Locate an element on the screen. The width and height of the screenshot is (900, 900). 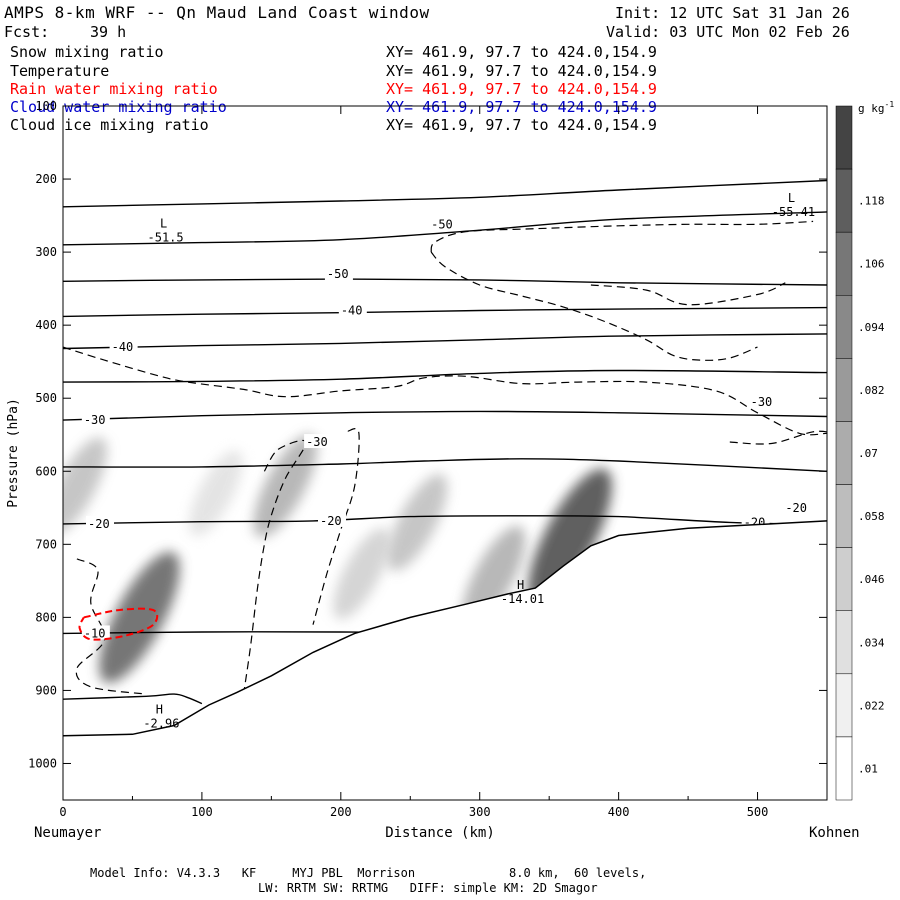
y-tick-label: 400 is located at coordinates (46, 325).